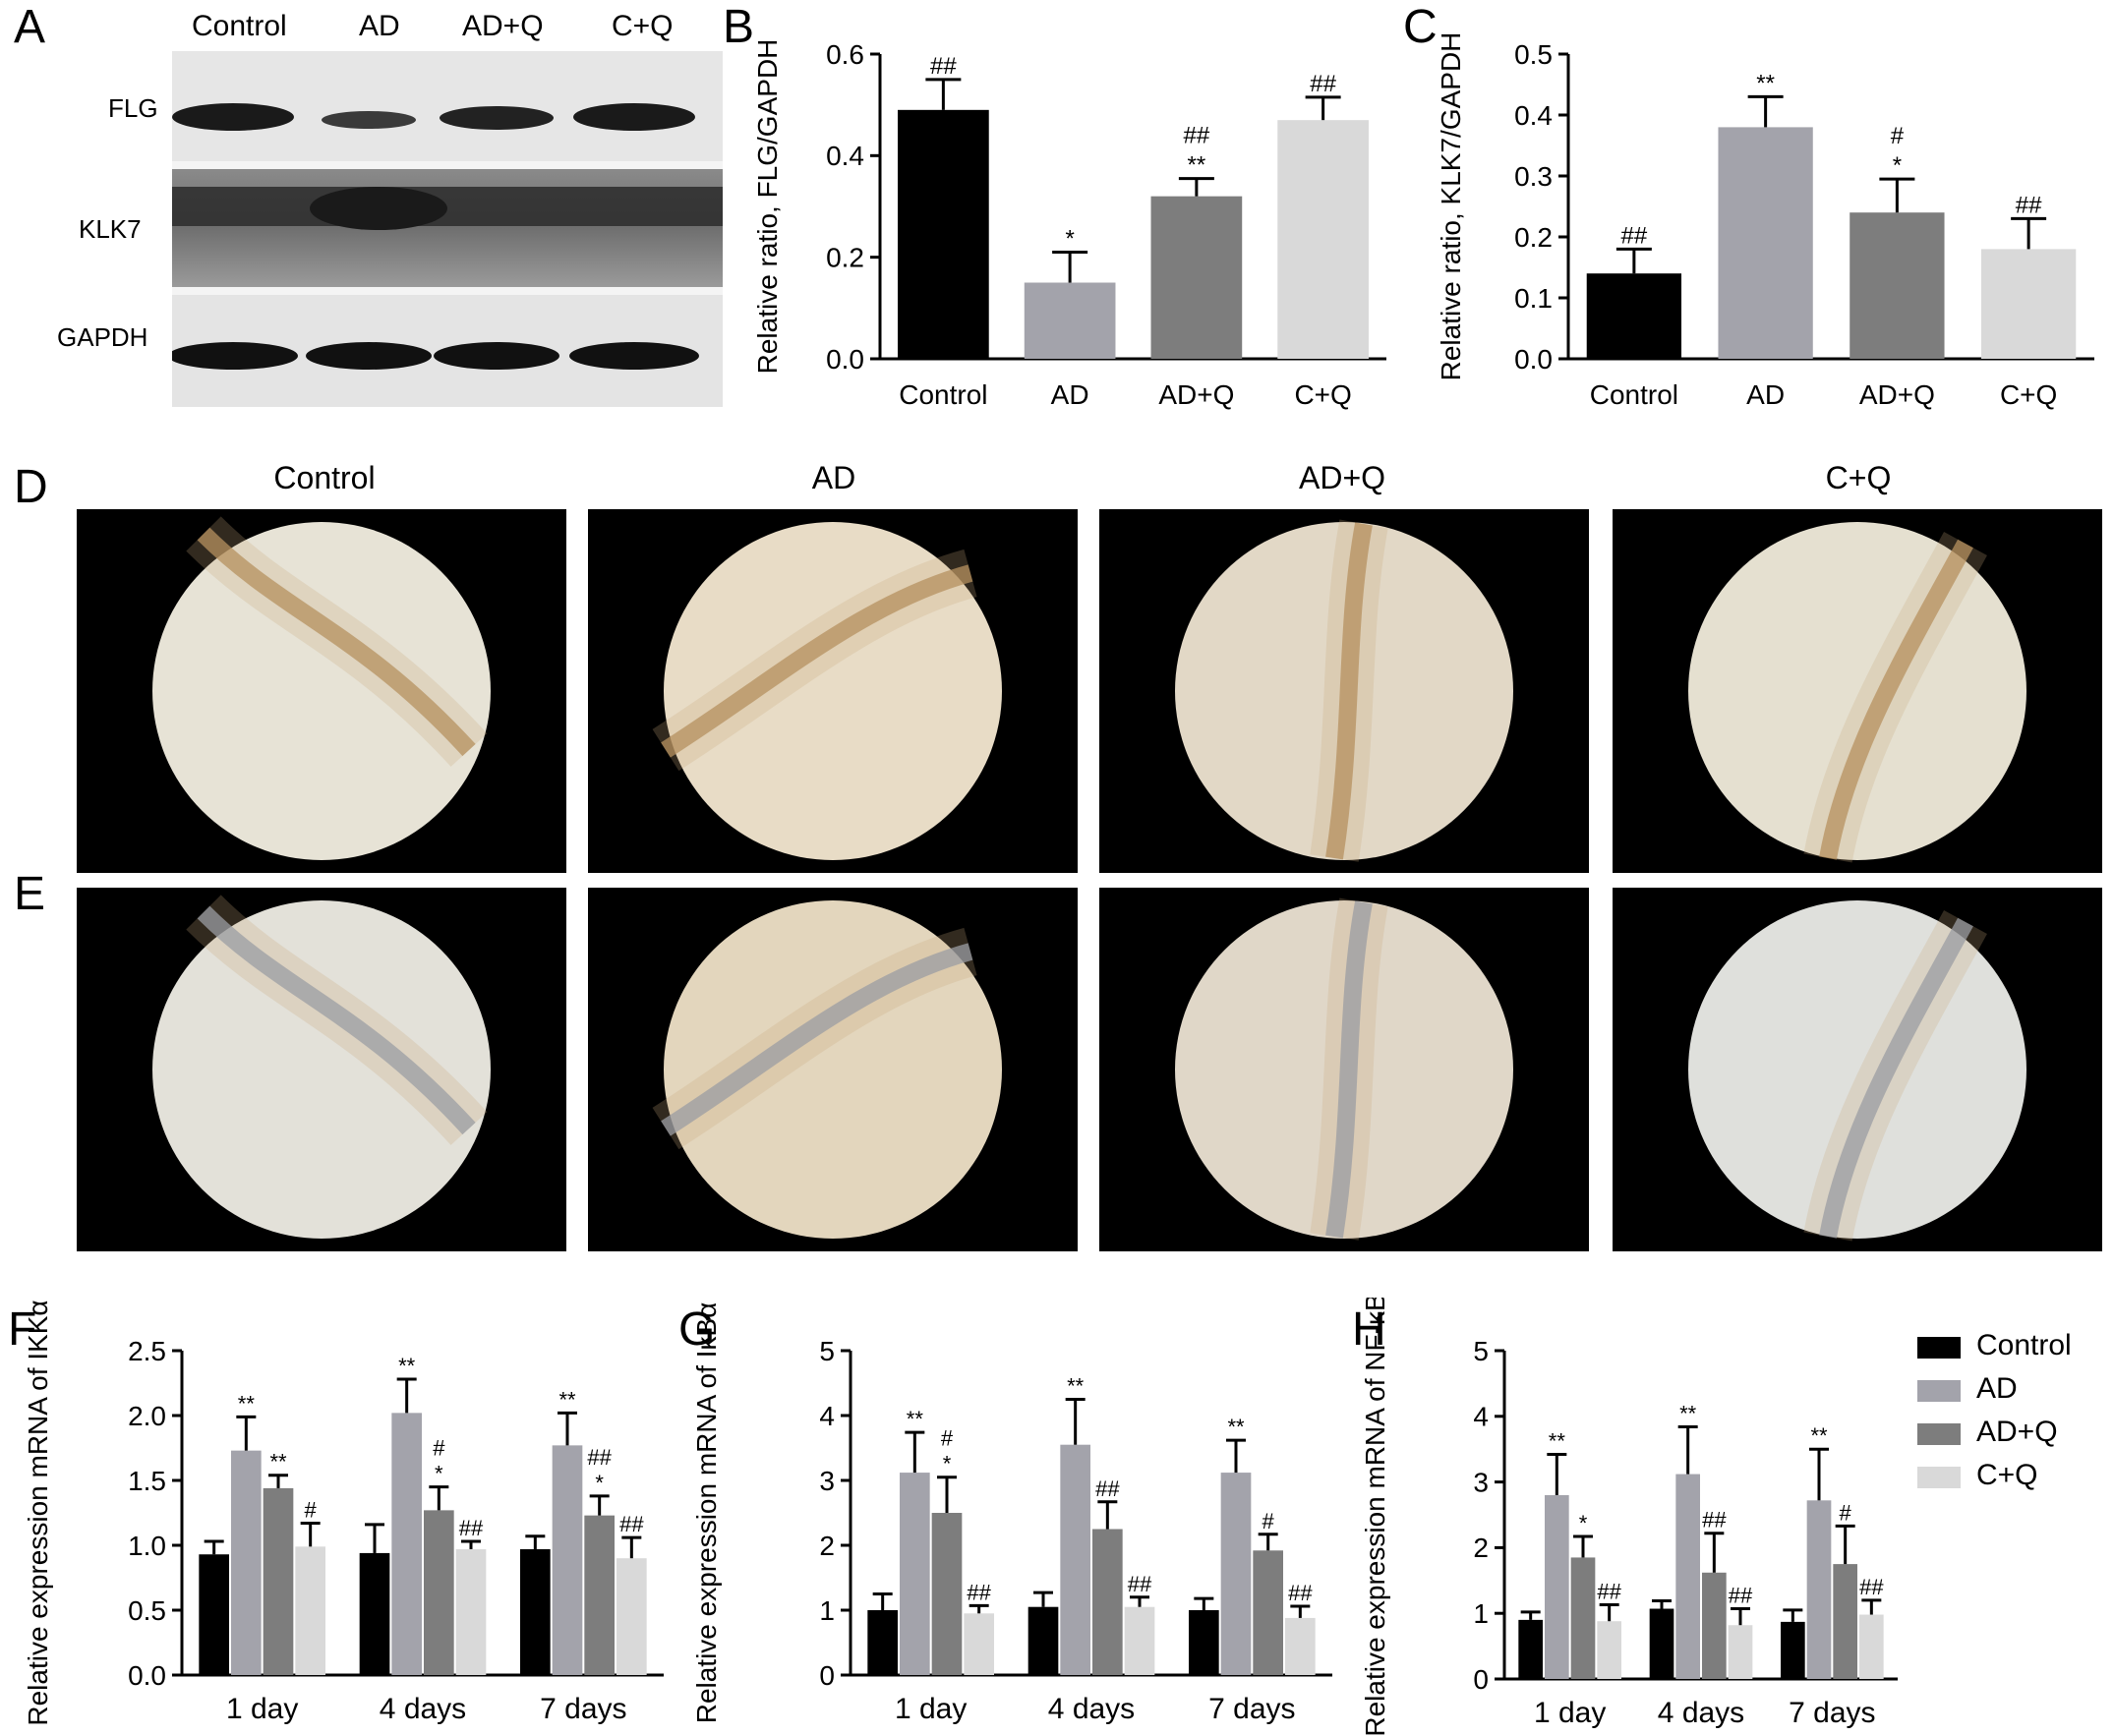 Image resolution: width=2114 pixels, height=1736 pixels. Describe the element at coordinates (38, 1512) in the screenshot. I see `y-axis-label: Relative expression mRNA of IKKα` at that location.